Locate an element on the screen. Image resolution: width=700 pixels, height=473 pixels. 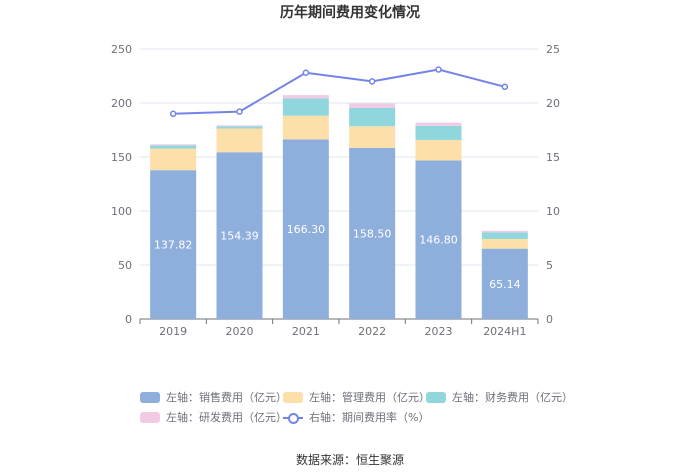
x-axis-tick-label: 2021 is located at coordinates (306, 331).